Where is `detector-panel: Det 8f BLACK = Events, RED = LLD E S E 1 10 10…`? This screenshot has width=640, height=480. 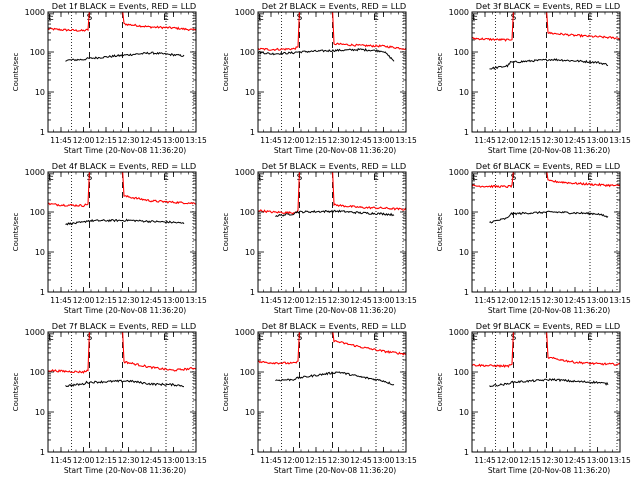 detector-panel: Det 8f BLACK = Events, RED = LLD E S E 1 10 10… is located at coordinates (319, 398).